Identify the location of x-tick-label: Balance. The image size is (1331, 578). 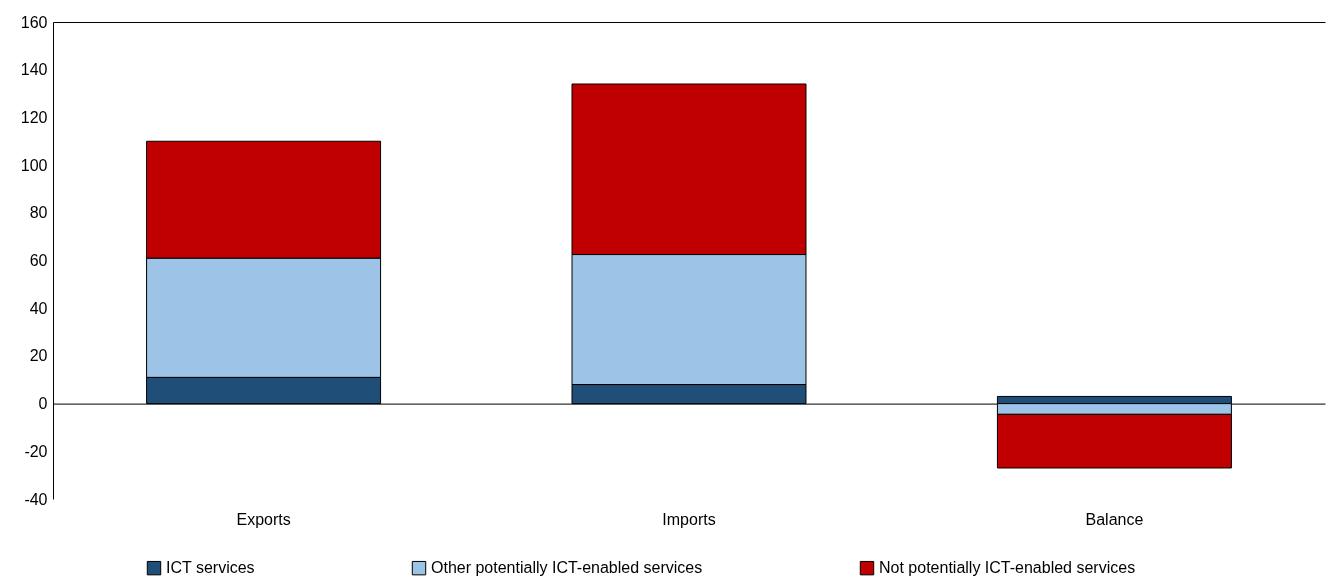
(1114, 519).